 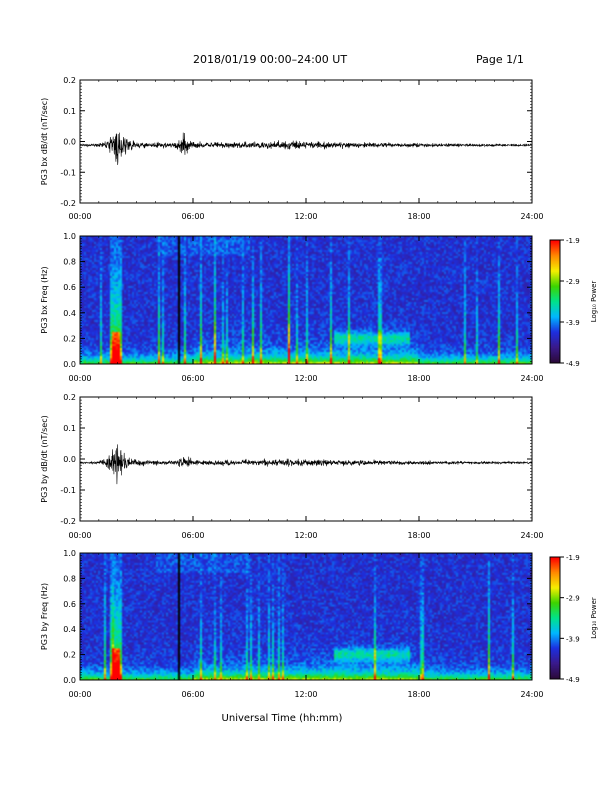 What do you see at coordinates (282, 718) in the screenshot?
I see `x-axis-label: Universal Time (hh:mm)` at bounding box center [282, 718].